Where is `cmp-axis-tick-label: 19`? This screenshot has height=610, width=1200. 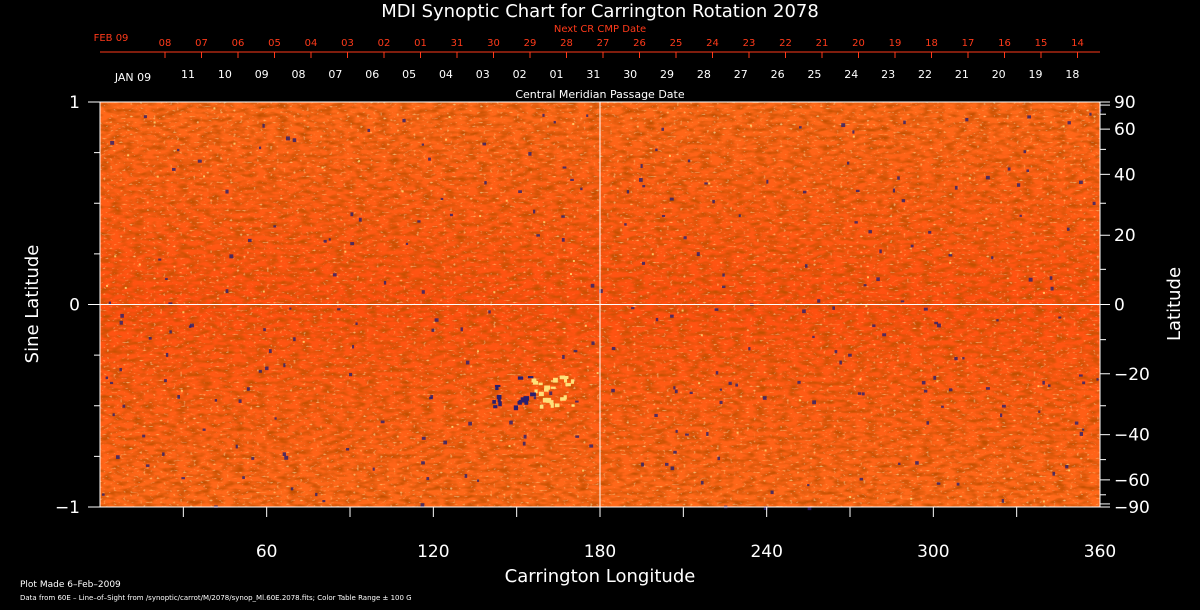
cmp-axis-tick-label: 19 is located at coordinates (1036, 74).